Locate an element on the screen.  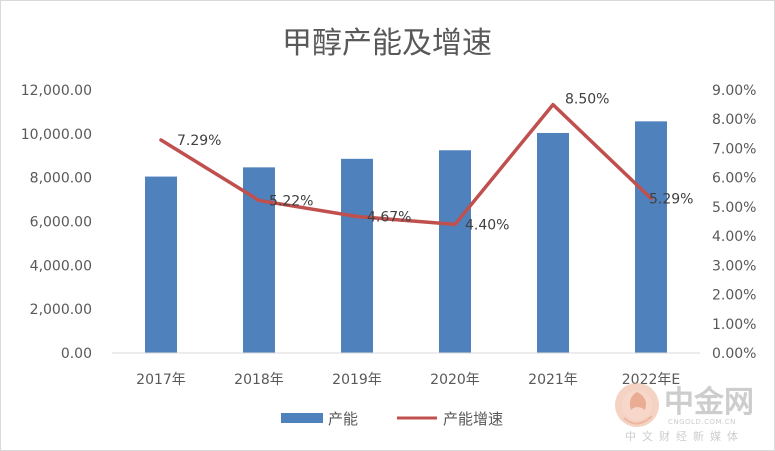
x-axis-tick-label: 2019年 is located at coordinates (357, 380).